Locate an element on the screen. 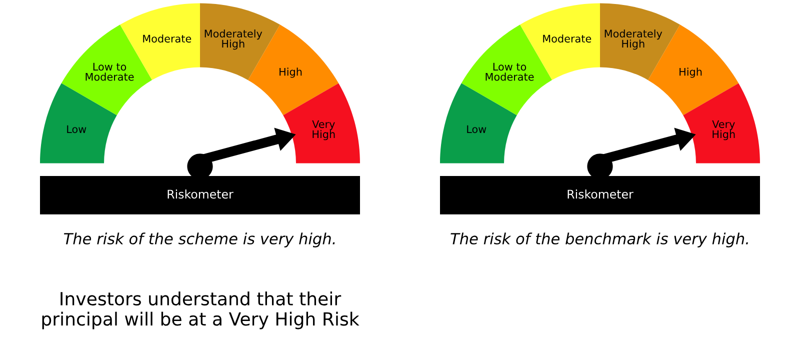 The image size is (800, 352). text: The risk of the scheme is very high. is located at coordinates (199, 240).